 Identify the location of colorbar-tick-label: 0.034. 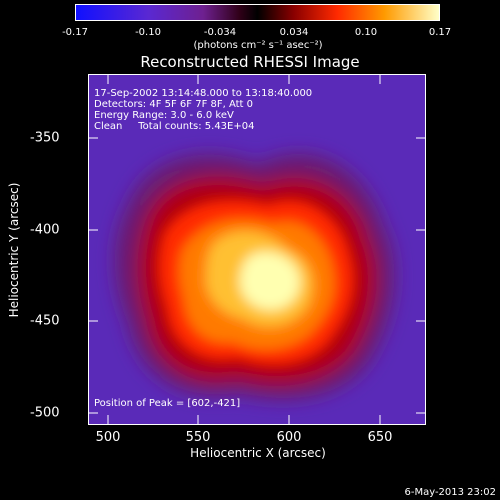
(294, 32).